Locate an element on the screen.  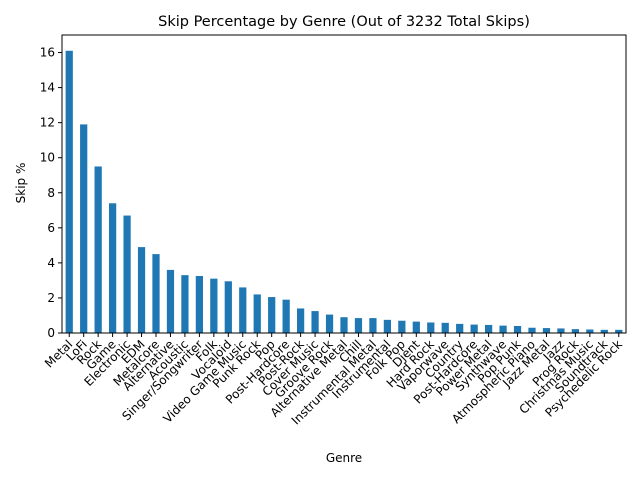
y-ticks-group: 0 2 4 6 8 10 12 14 16 is located at coordinates (51, 193).